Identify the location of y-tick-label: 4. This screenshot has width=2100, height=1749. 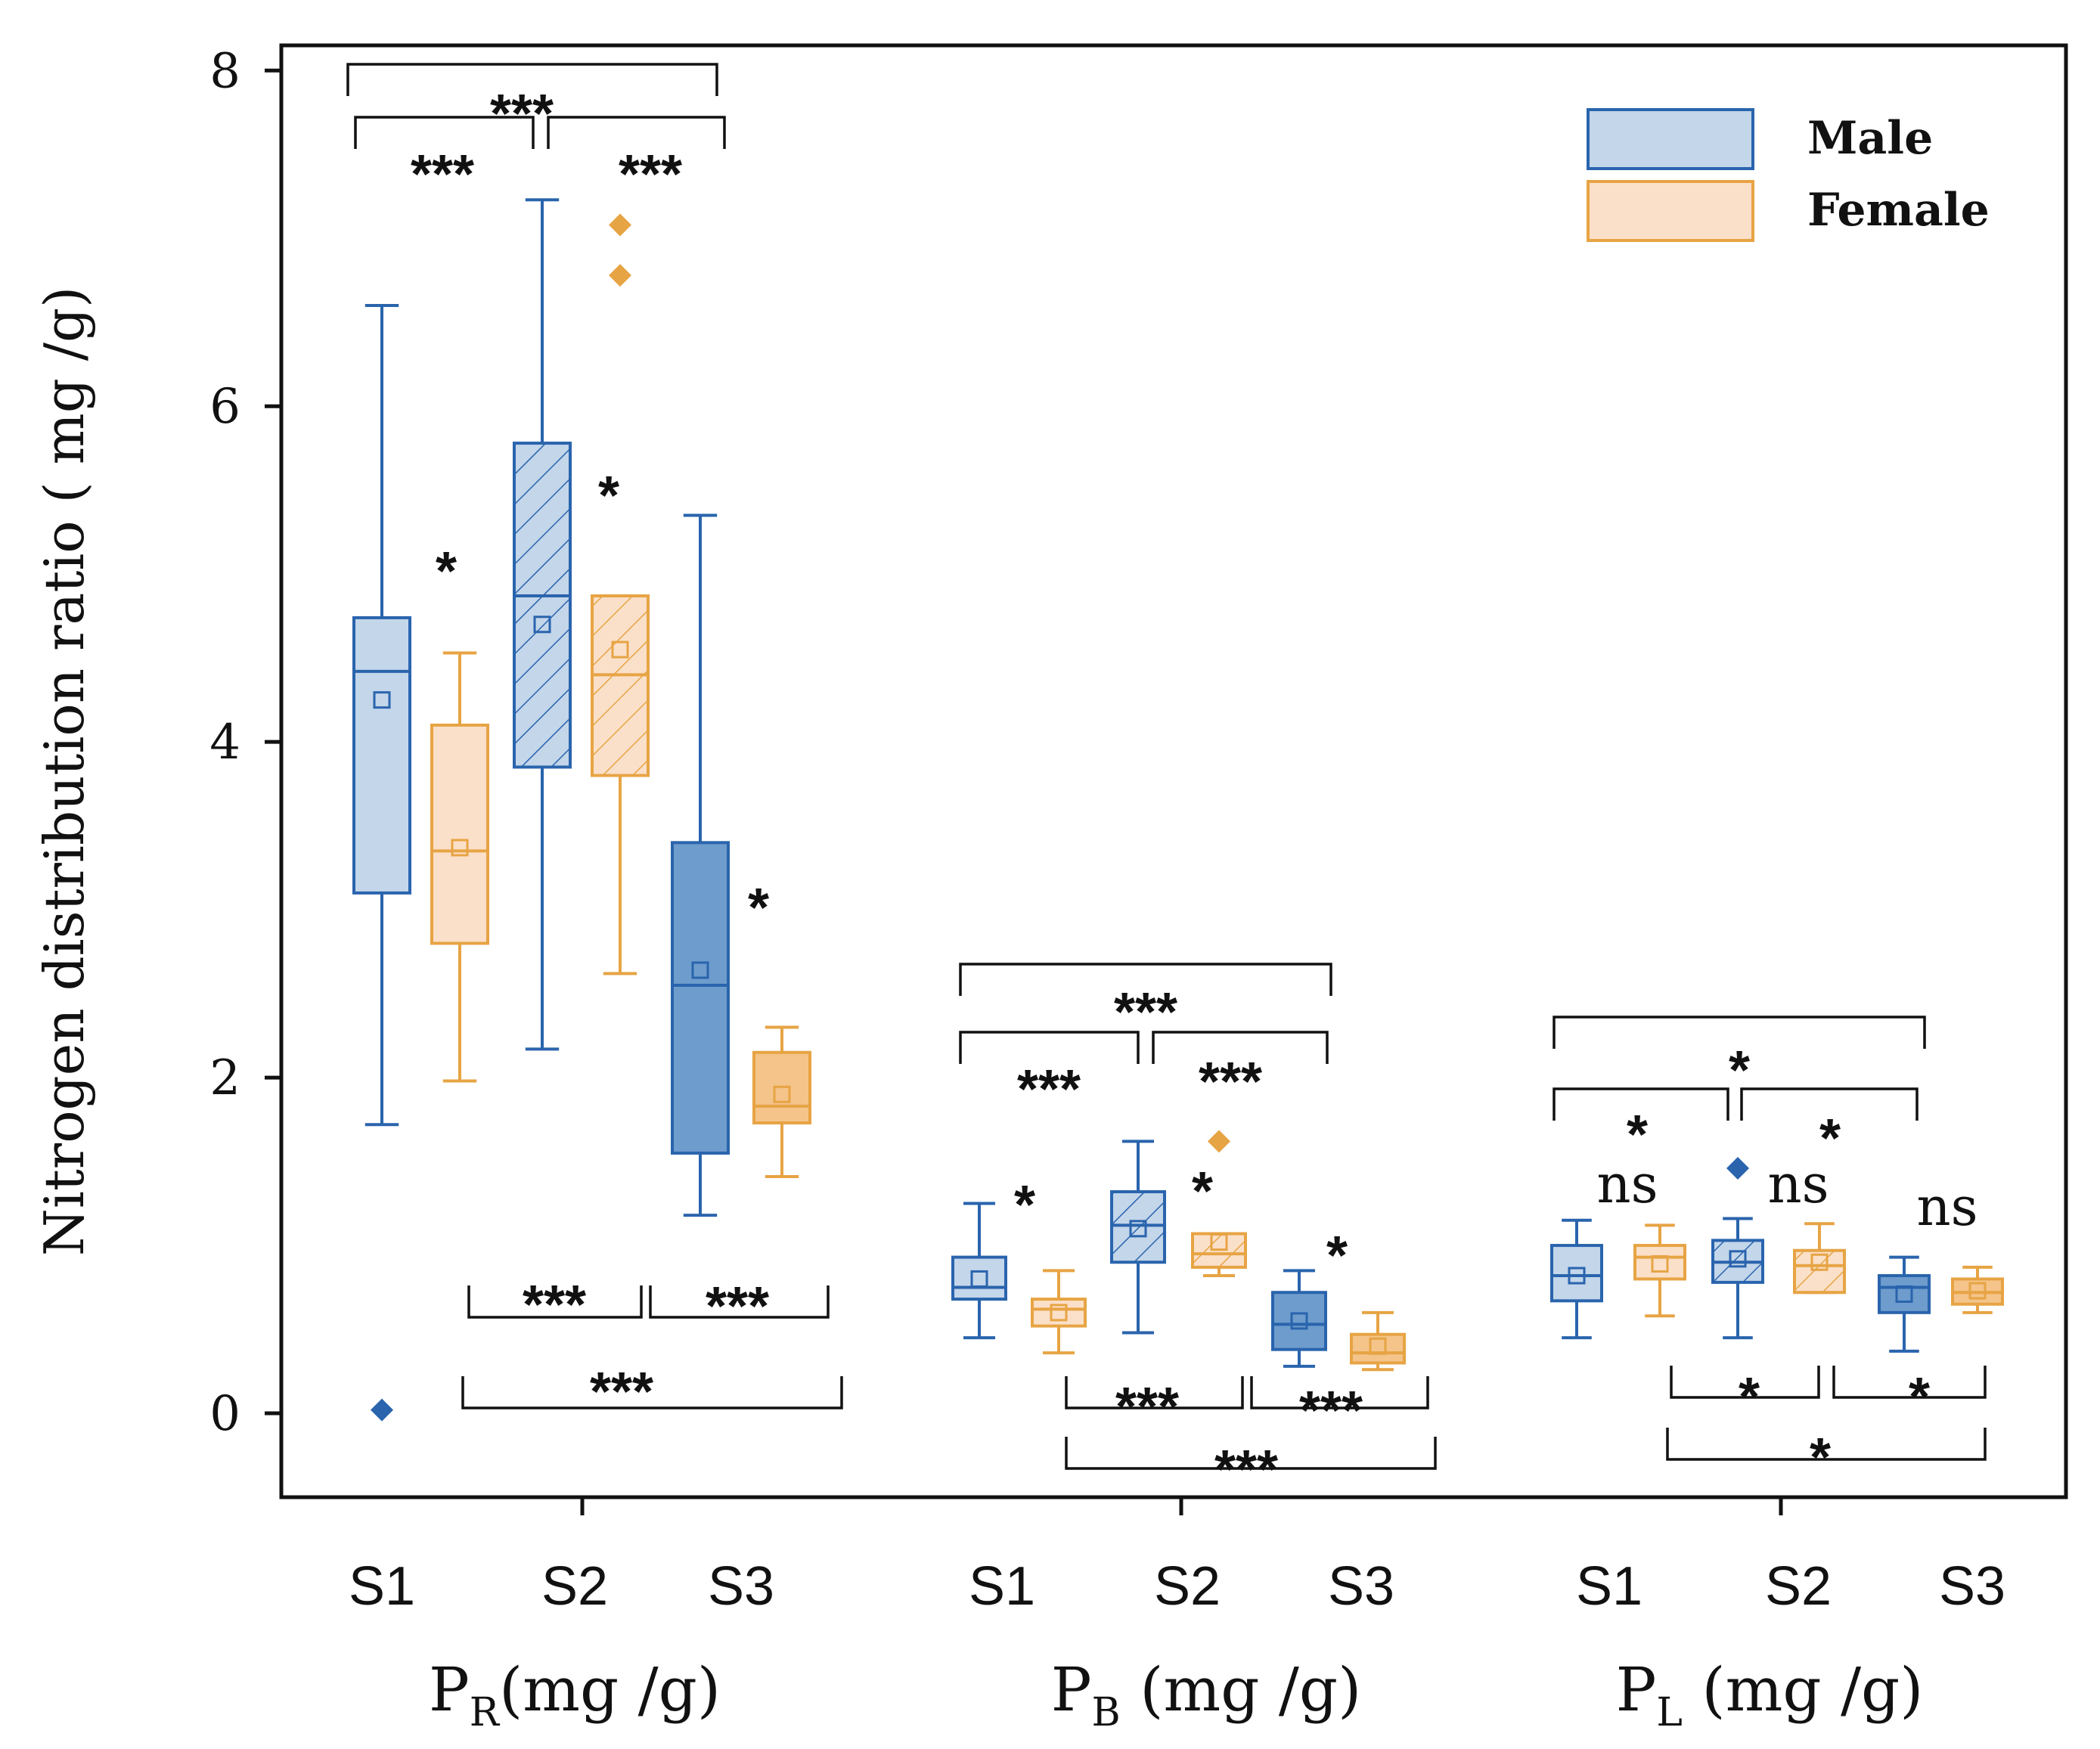
(224, 743).